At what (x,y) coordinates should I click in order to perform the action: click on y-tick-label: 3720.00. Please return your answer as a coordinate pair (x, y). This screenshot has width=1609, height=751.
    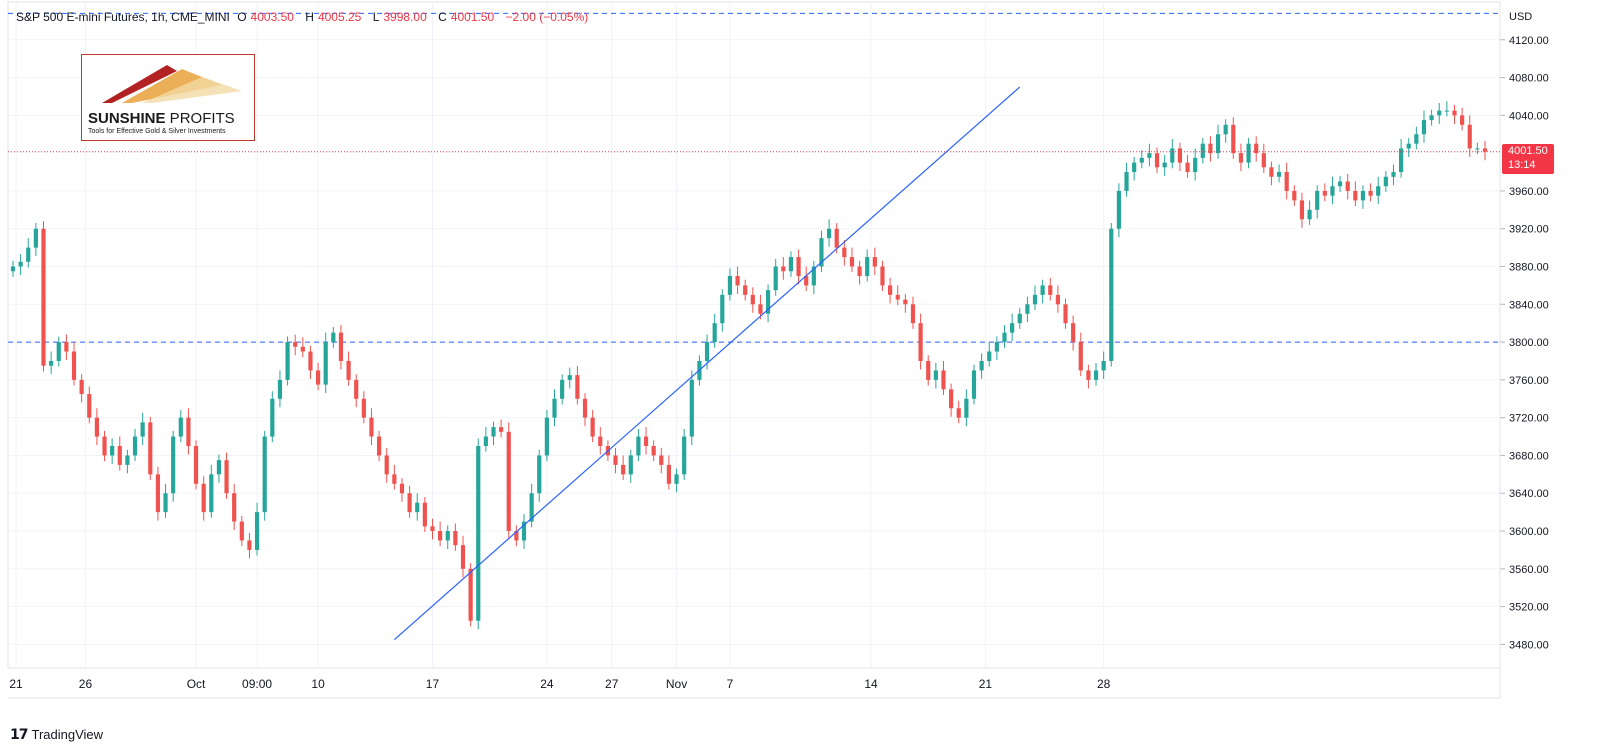
    Looking at the image, I should click on (1529, 419).